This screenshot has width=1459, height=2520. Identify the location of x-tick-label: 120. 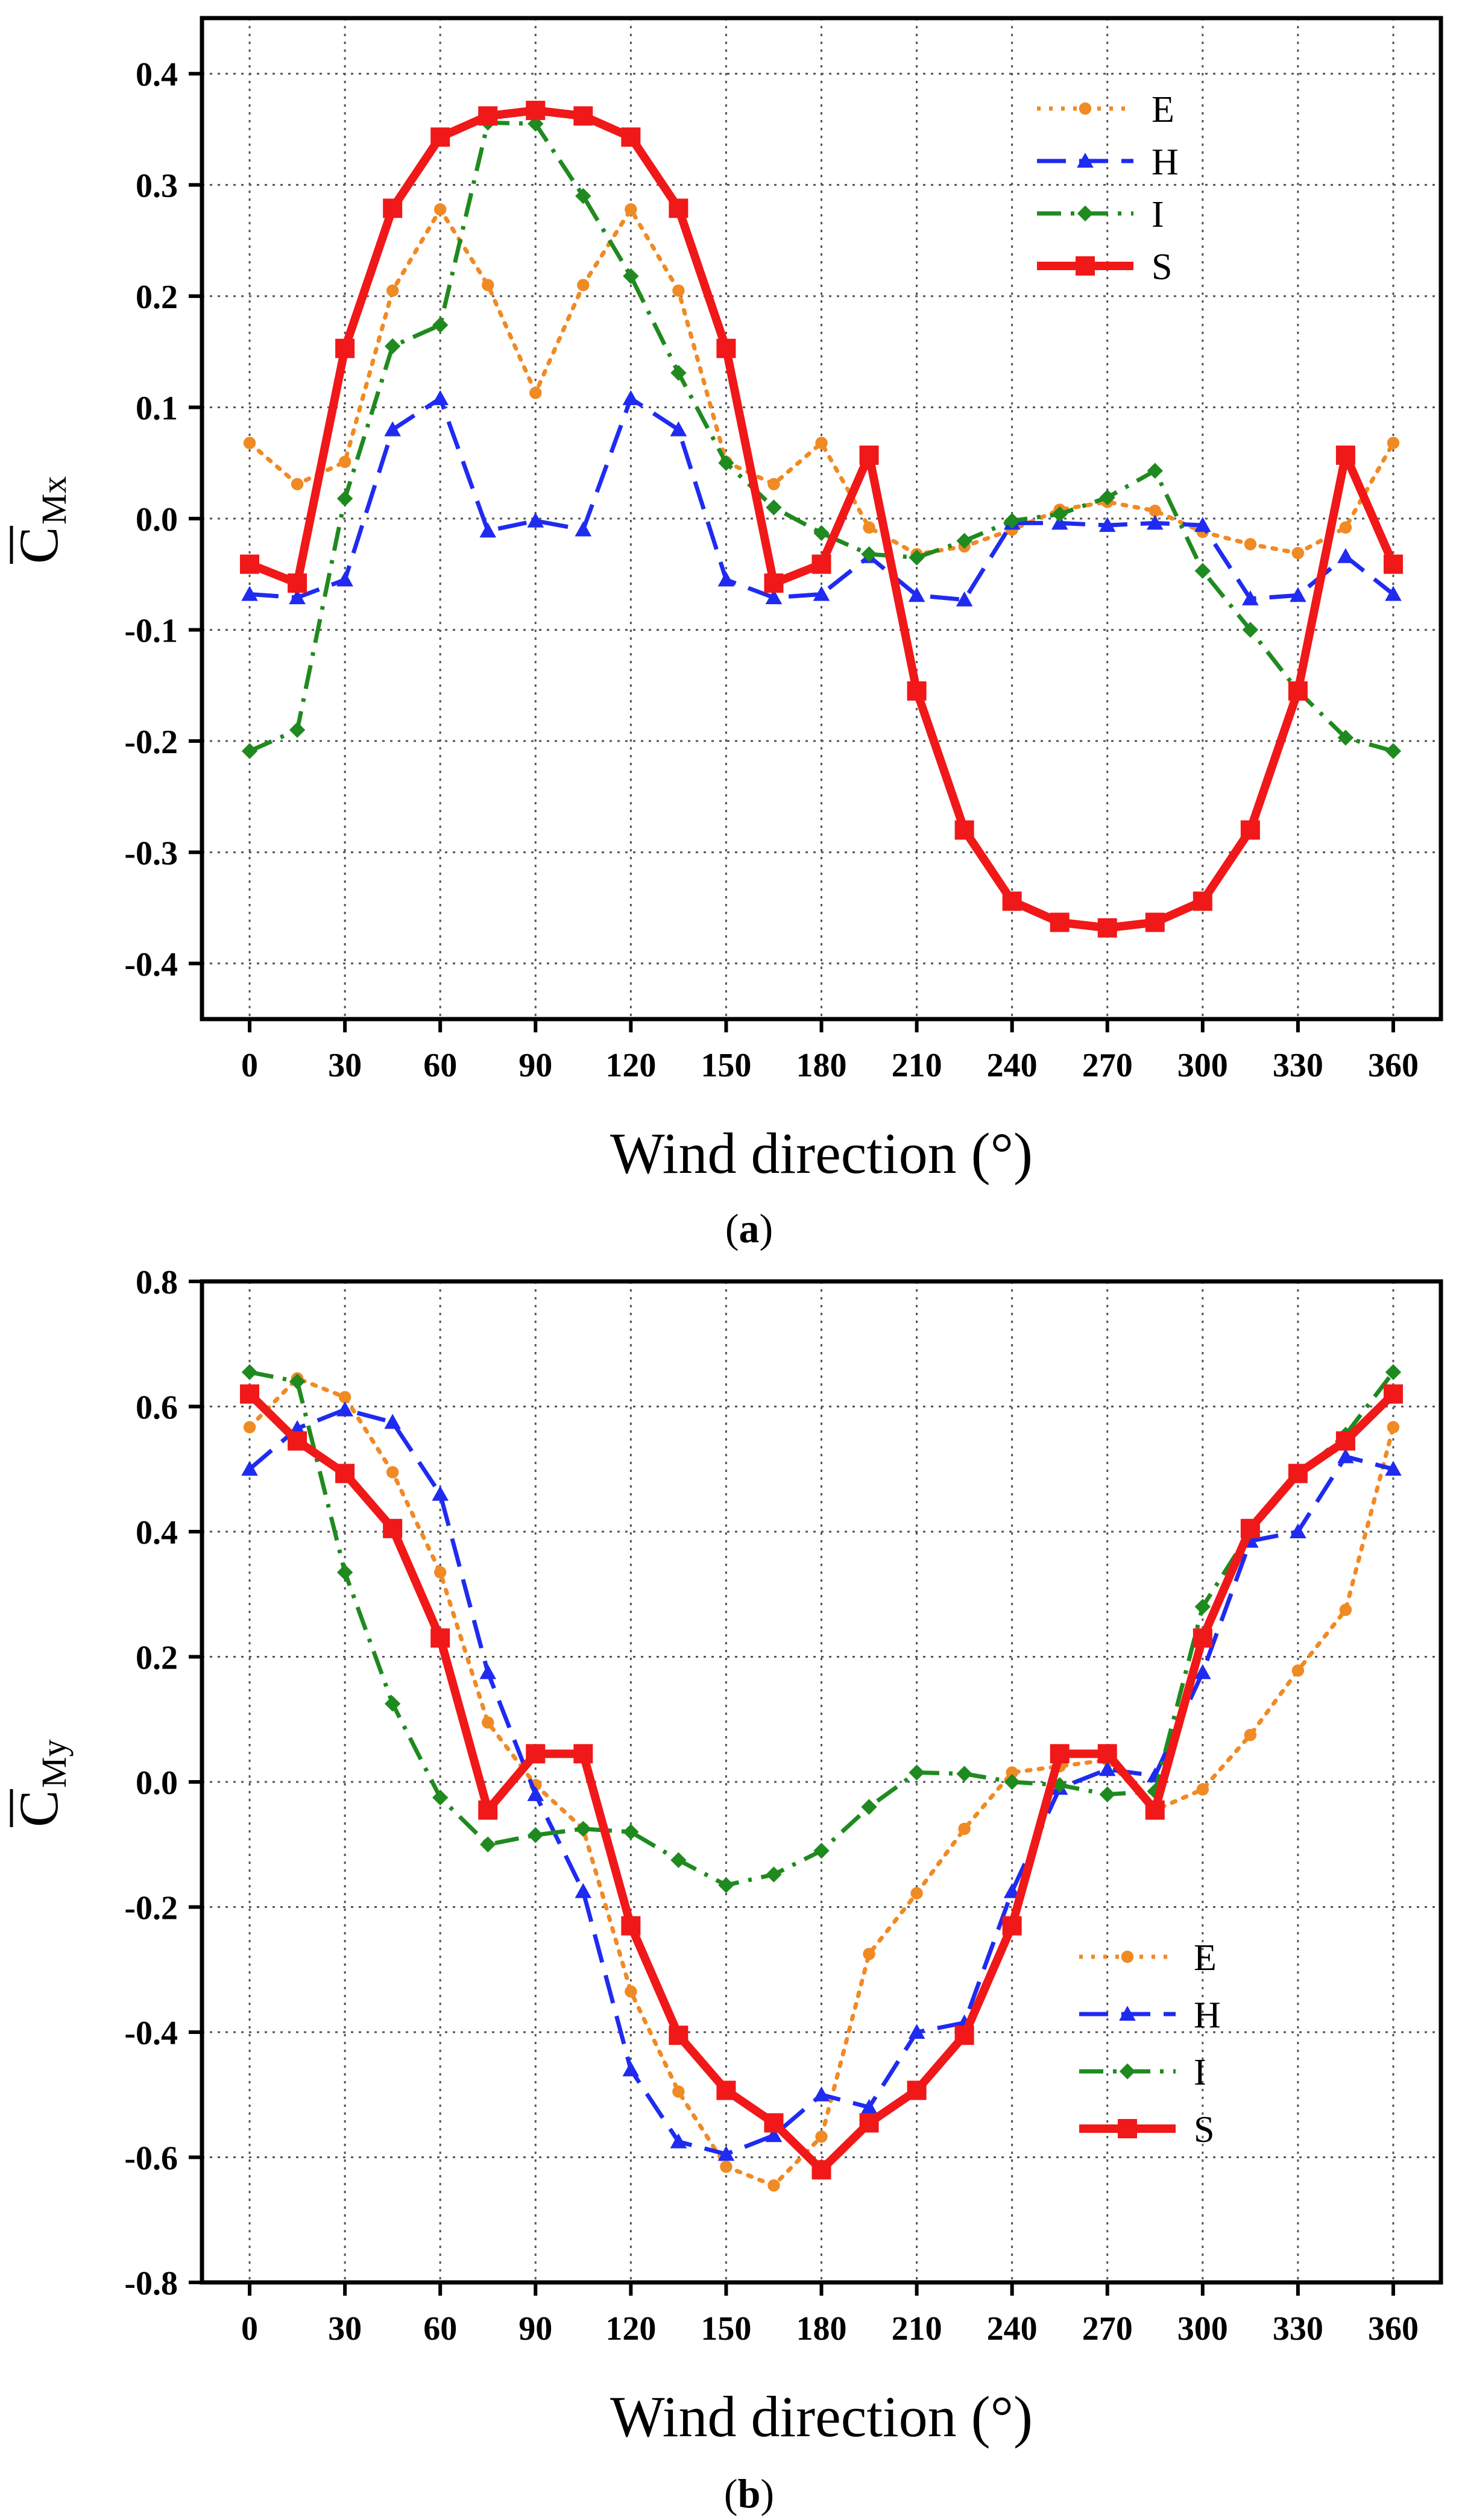
(630, 1065).